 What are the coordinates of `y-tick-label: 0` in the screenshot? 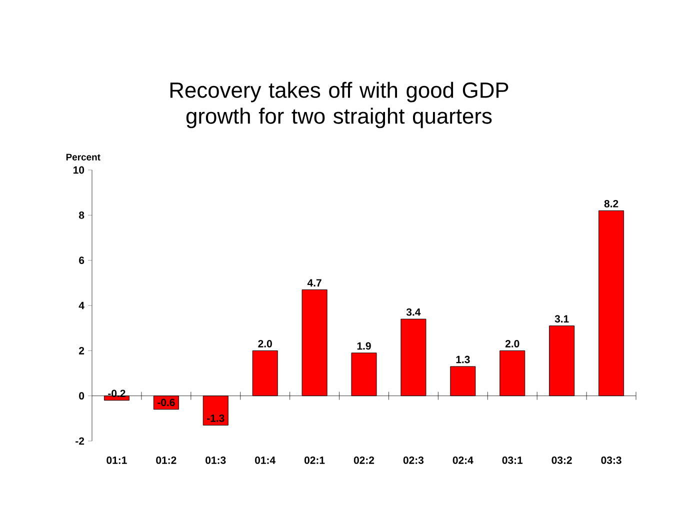 It's located at (81, 396).